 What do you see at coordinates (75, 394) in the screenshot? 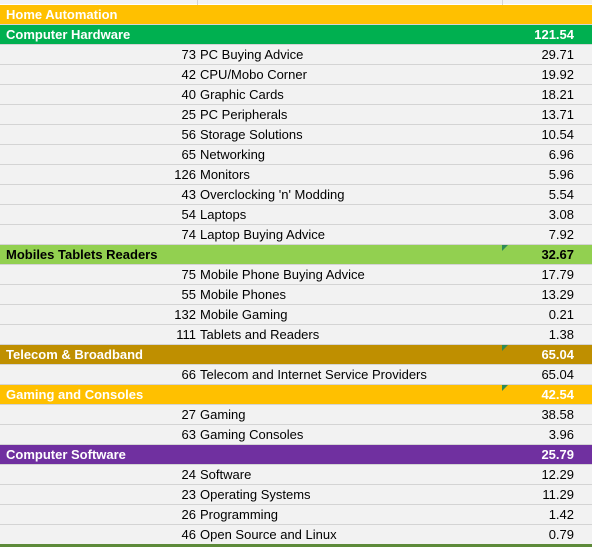
I see `category-name: Gaming and Consoles` at bounding box center [75, 394].